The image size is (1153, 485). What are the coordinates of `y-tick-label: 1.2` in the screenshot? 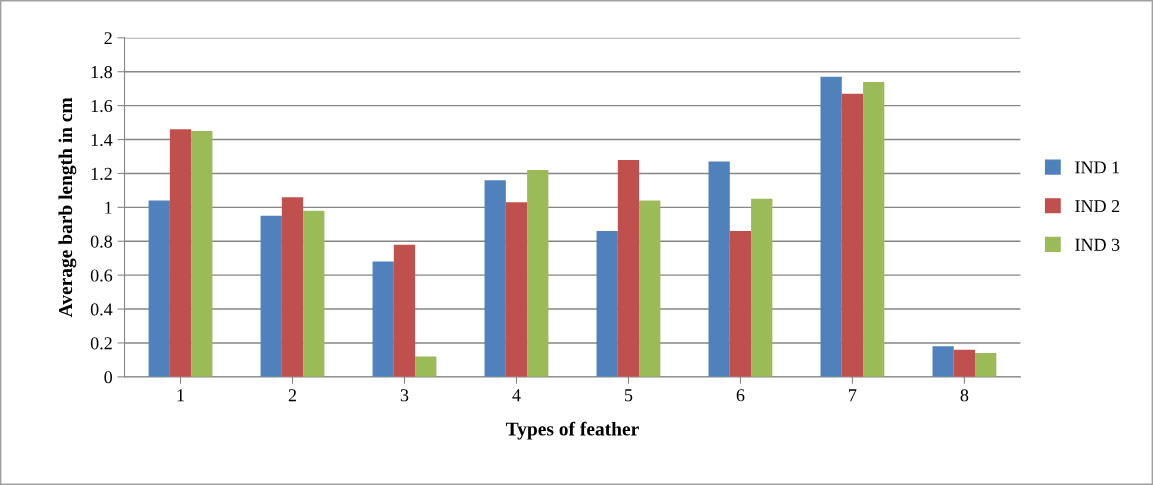 It's located at (101, 173).